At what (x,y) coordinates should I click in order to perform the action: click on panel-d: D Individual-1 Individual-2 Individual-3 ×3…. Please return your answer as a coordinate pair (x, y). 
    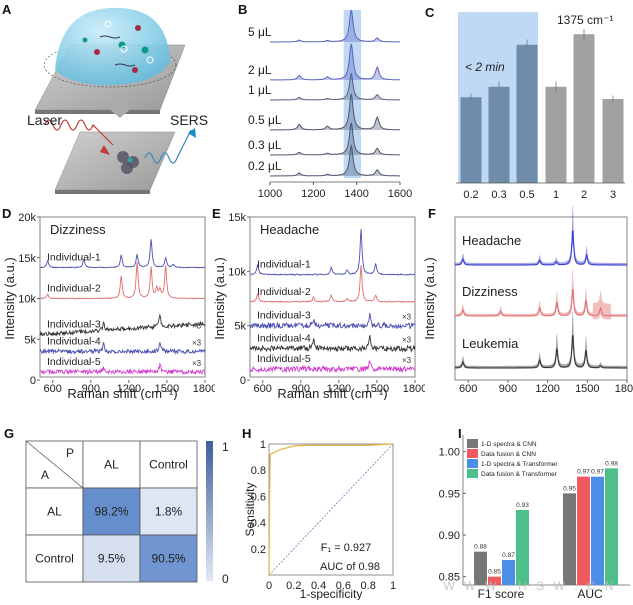
    Looking at the image, I should click on (108, 300).